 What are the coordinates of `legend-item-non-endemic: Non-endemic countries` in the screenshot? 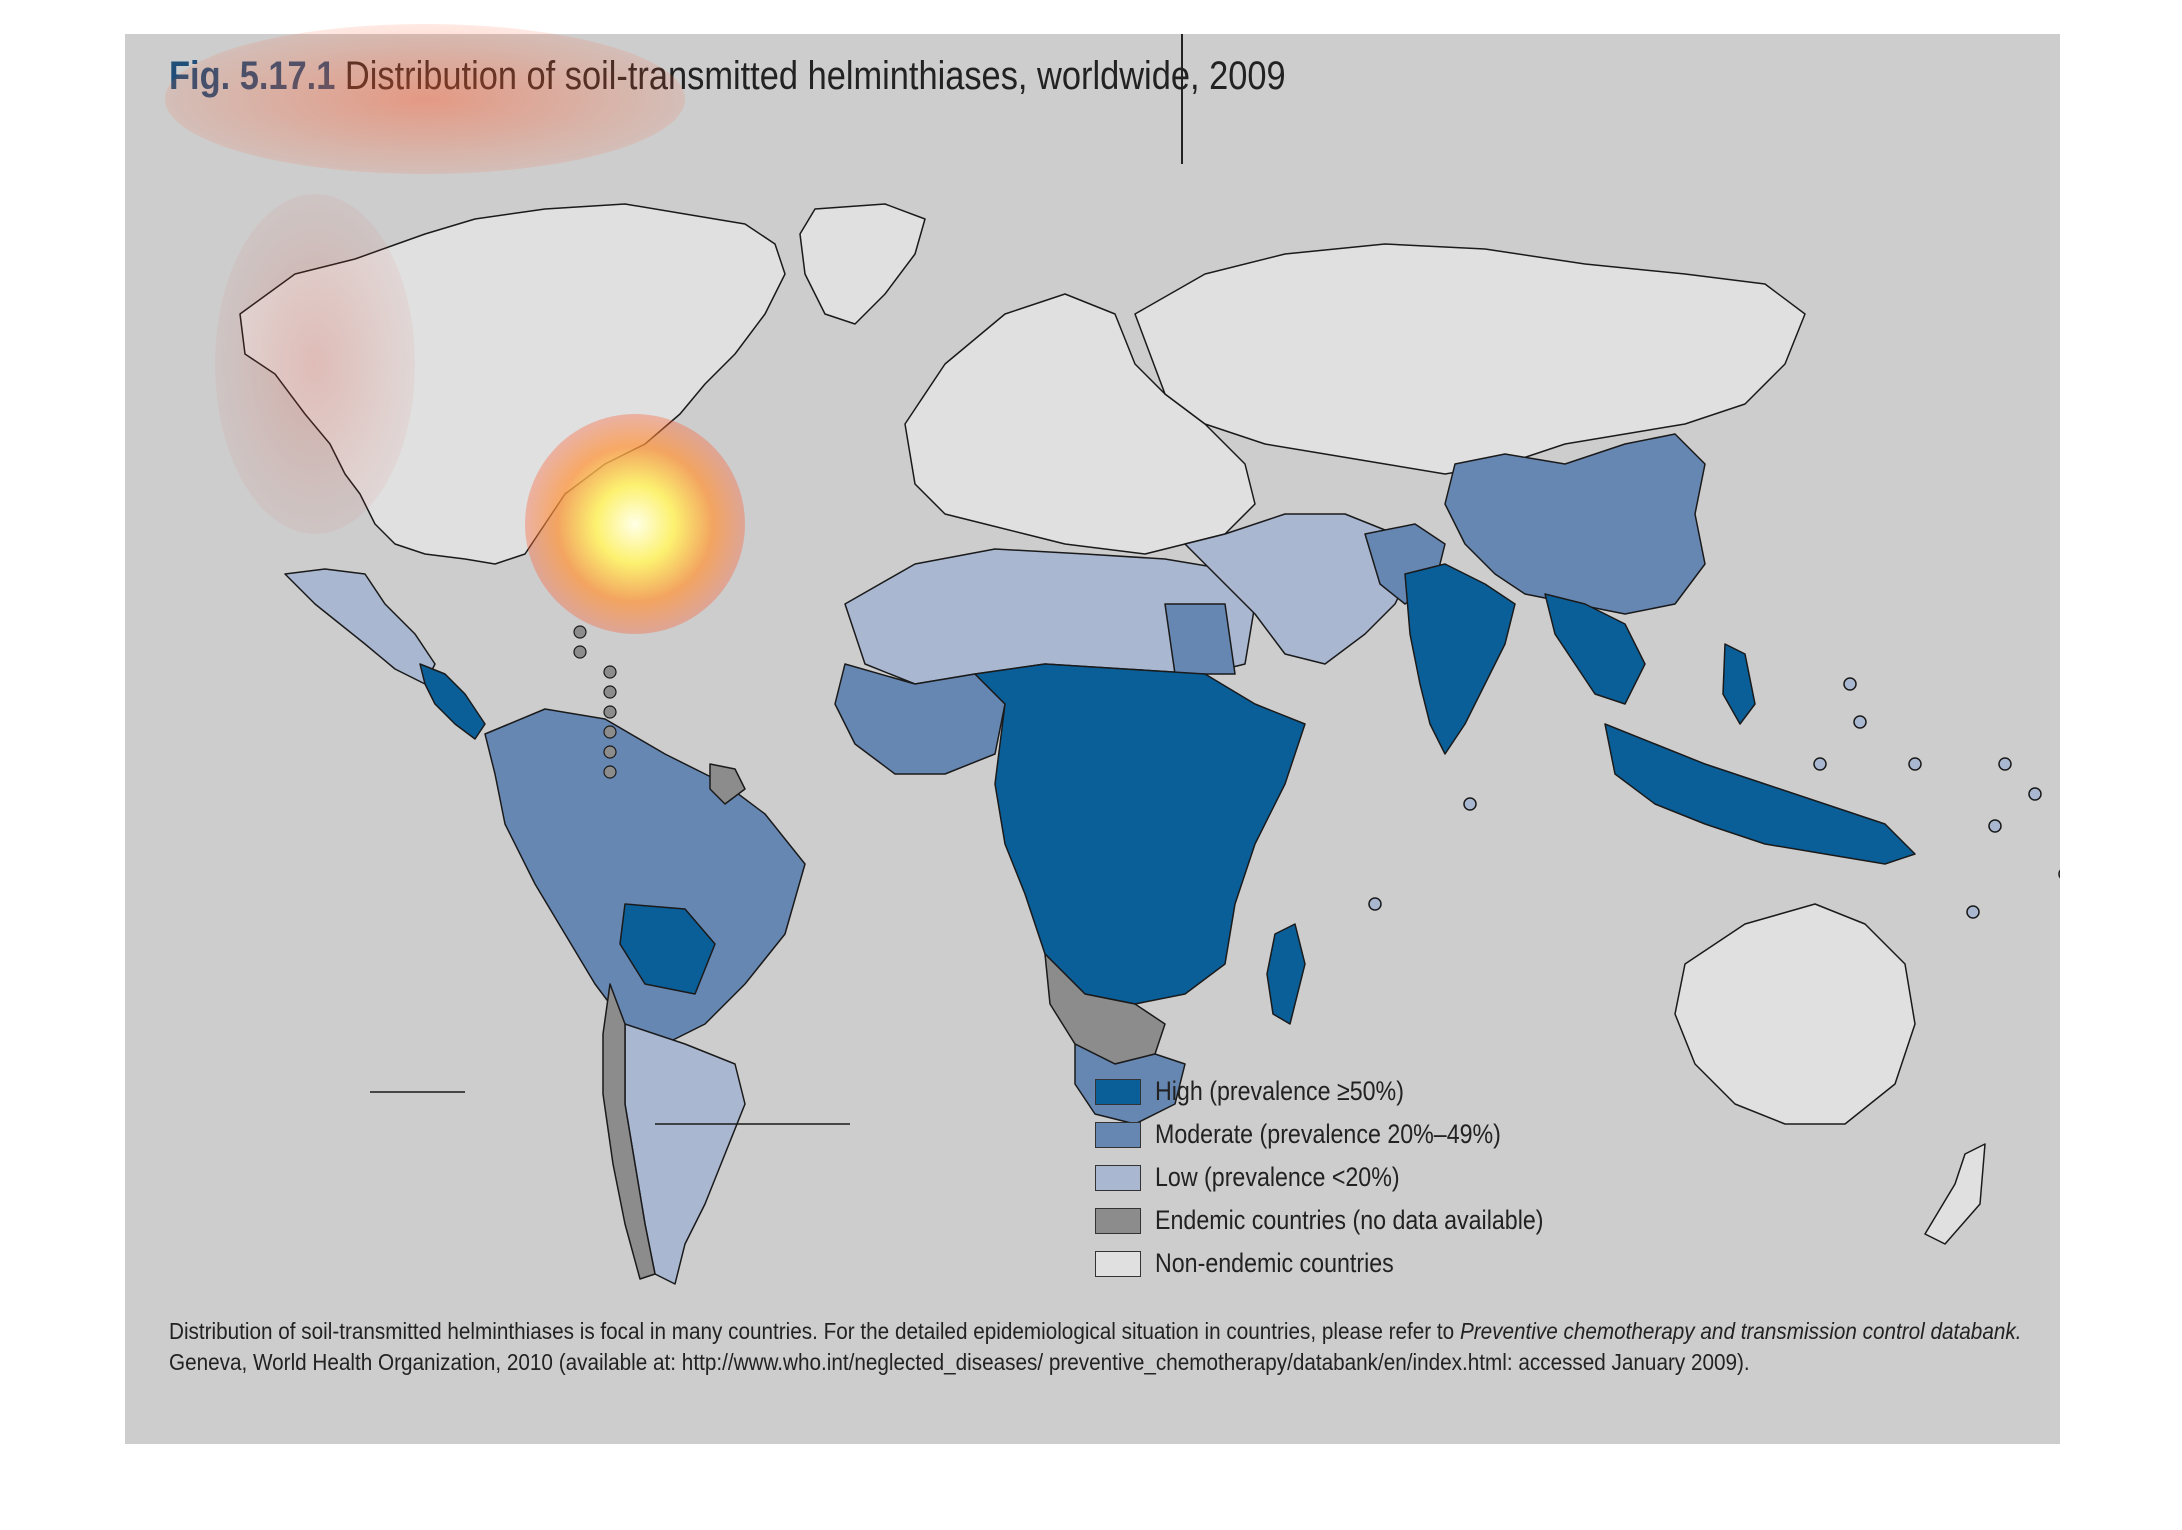 It's located at (1351, 1263).